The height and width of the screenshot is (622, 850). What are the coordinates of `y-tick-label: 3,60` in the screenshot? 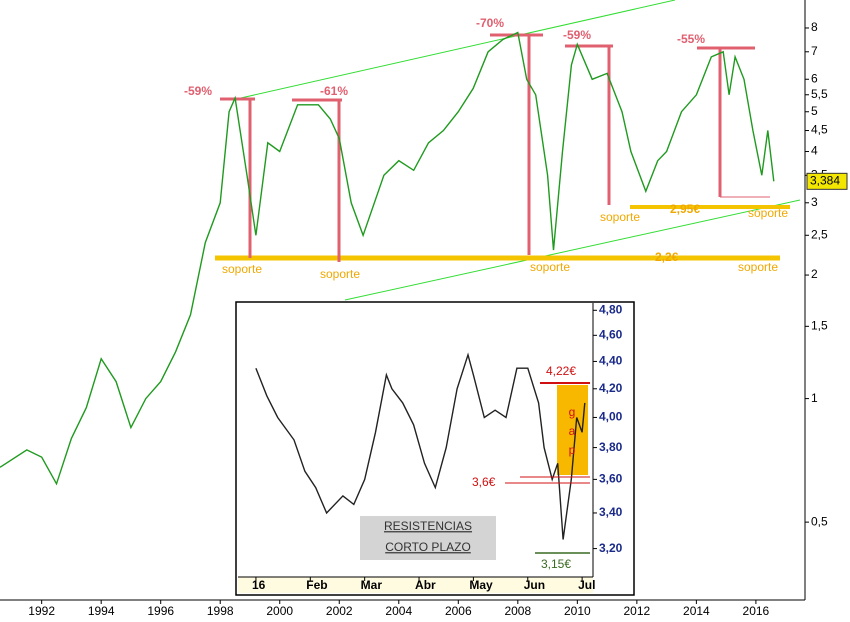 It's located at (611, 479).